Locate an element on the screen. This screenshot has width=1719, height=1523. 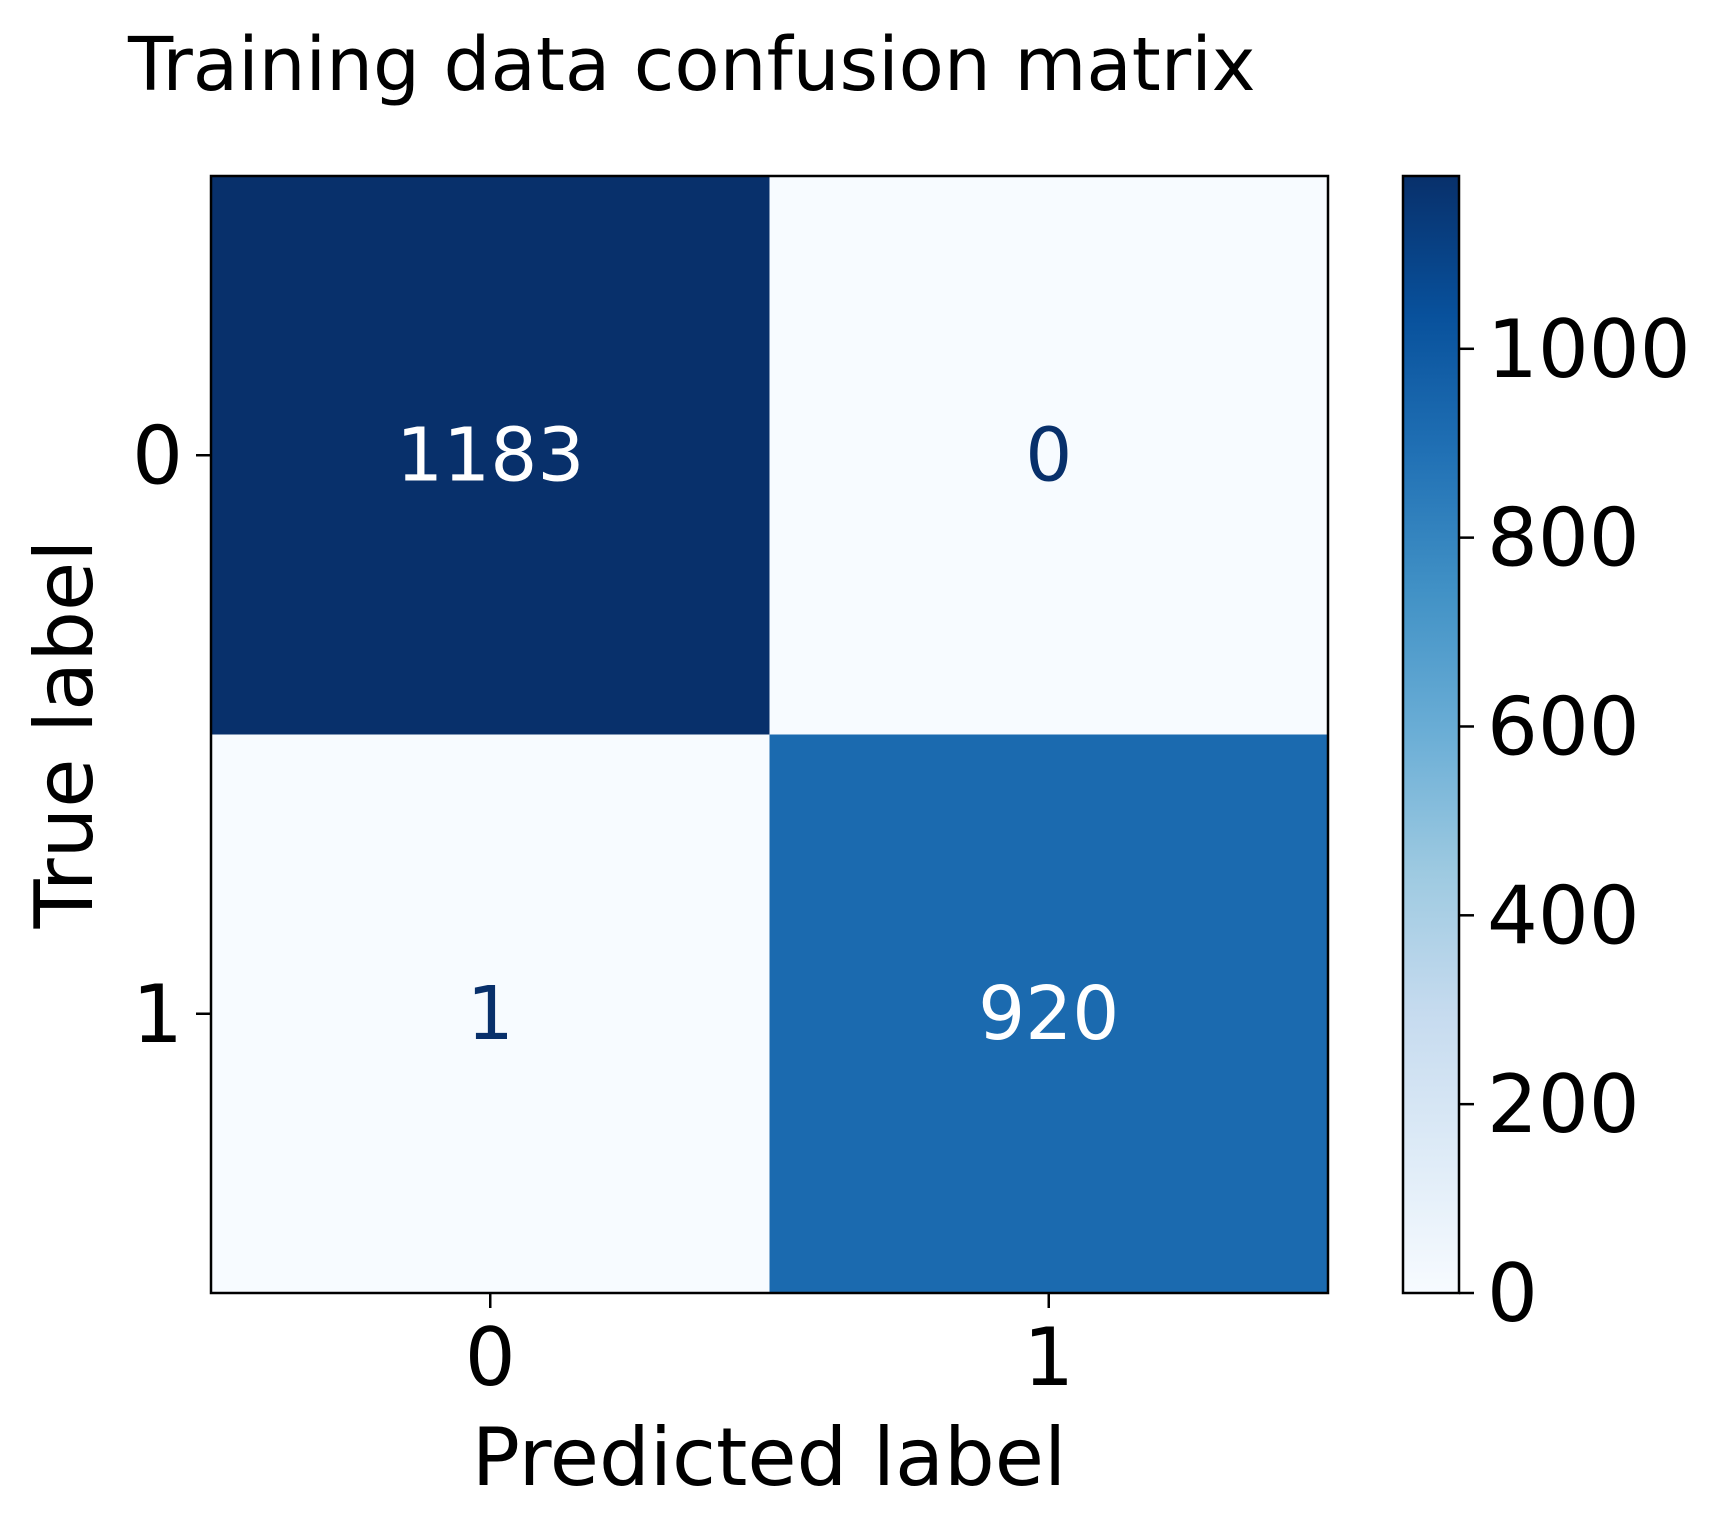
matrix-cell-value: 1183 is located at coordinates (490, 455).